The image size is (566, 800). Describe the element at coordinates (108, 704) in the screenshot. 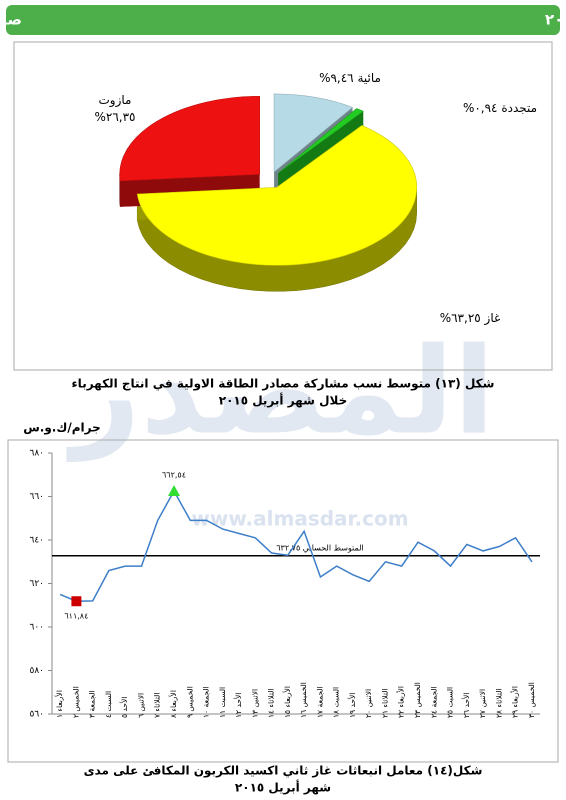

I see `x-tick-label: السبت ٤` at that location.